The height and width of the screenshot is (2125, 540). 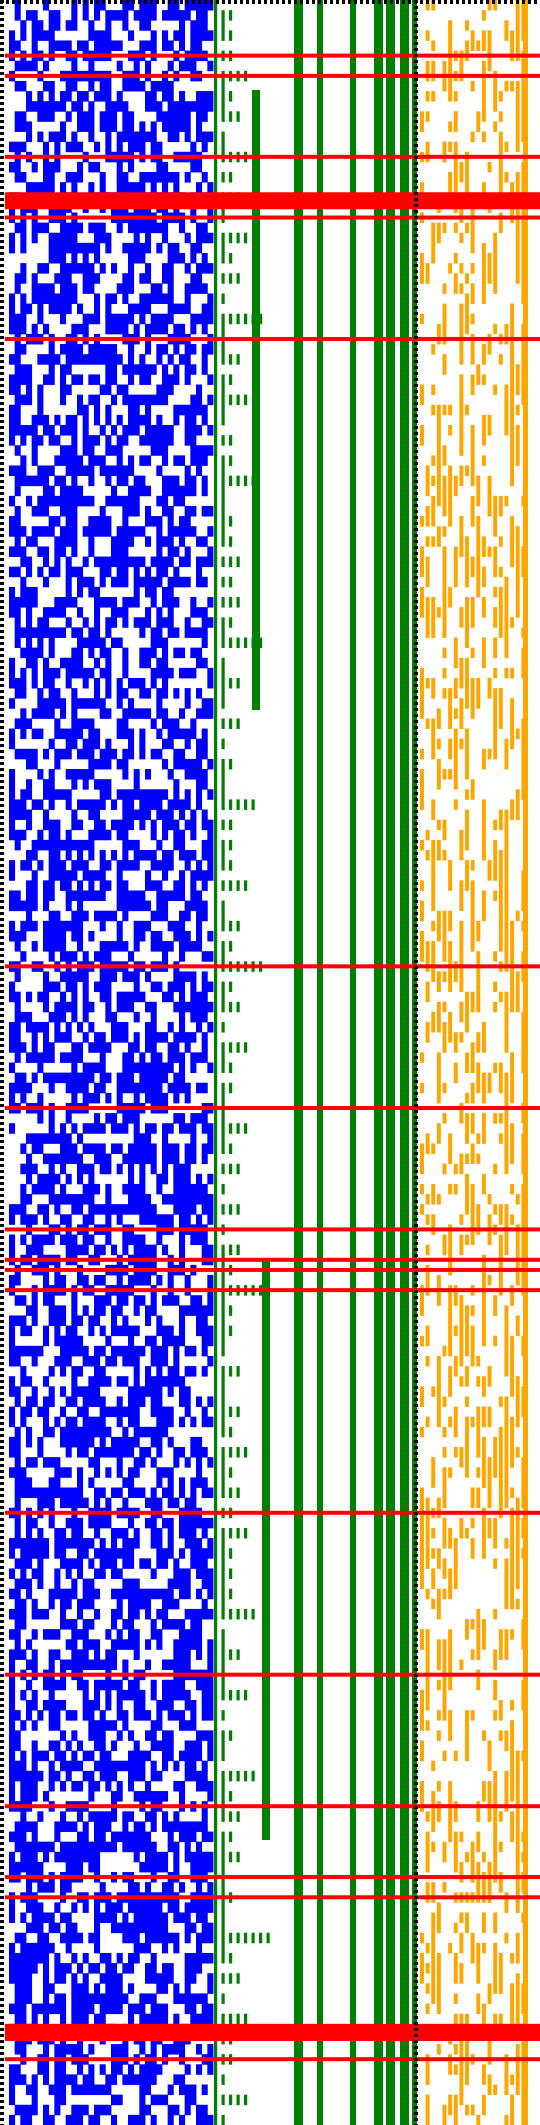 I want to click on green-bar, so click(x=320, y=1062).